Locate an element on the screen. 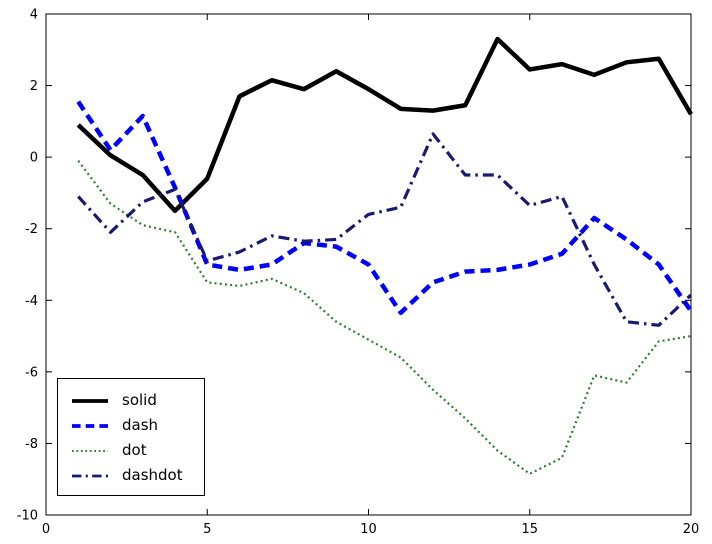 The height and width of the screenshot is (544, 712). legend-label: solid is located at coordinates (139, 400).